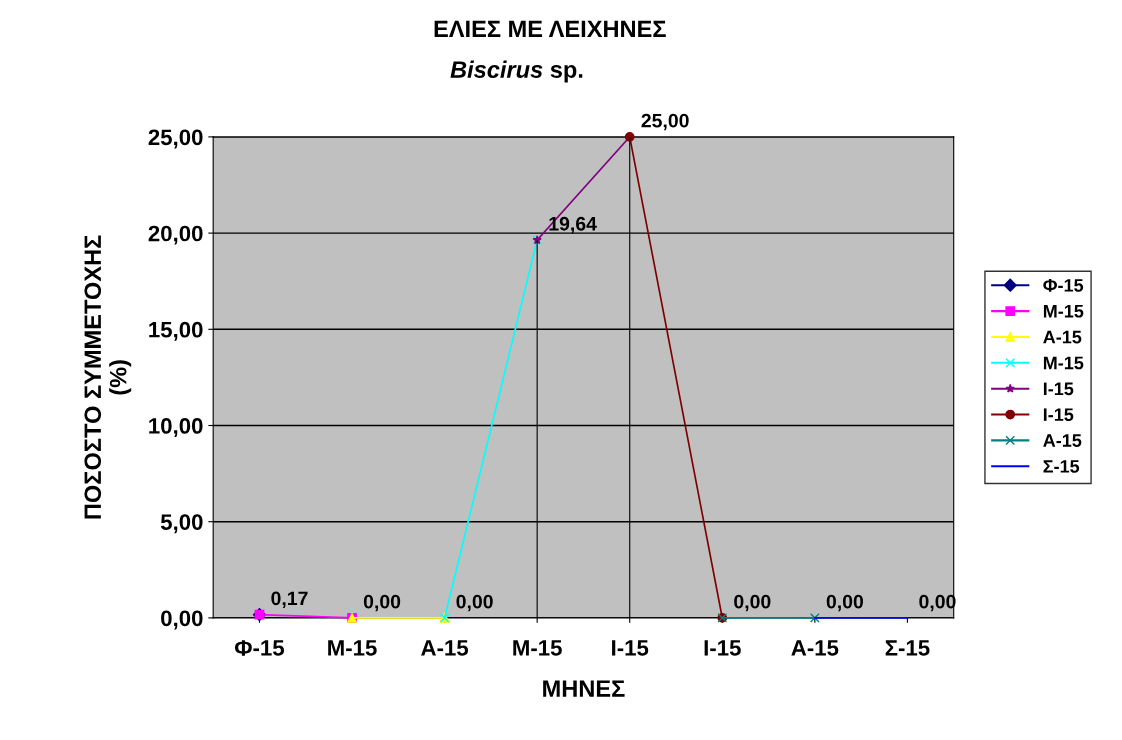 The width and height of the screenshot is (1122, 740). I want to click on y-tick-label: 25,00, so click(175, 139).